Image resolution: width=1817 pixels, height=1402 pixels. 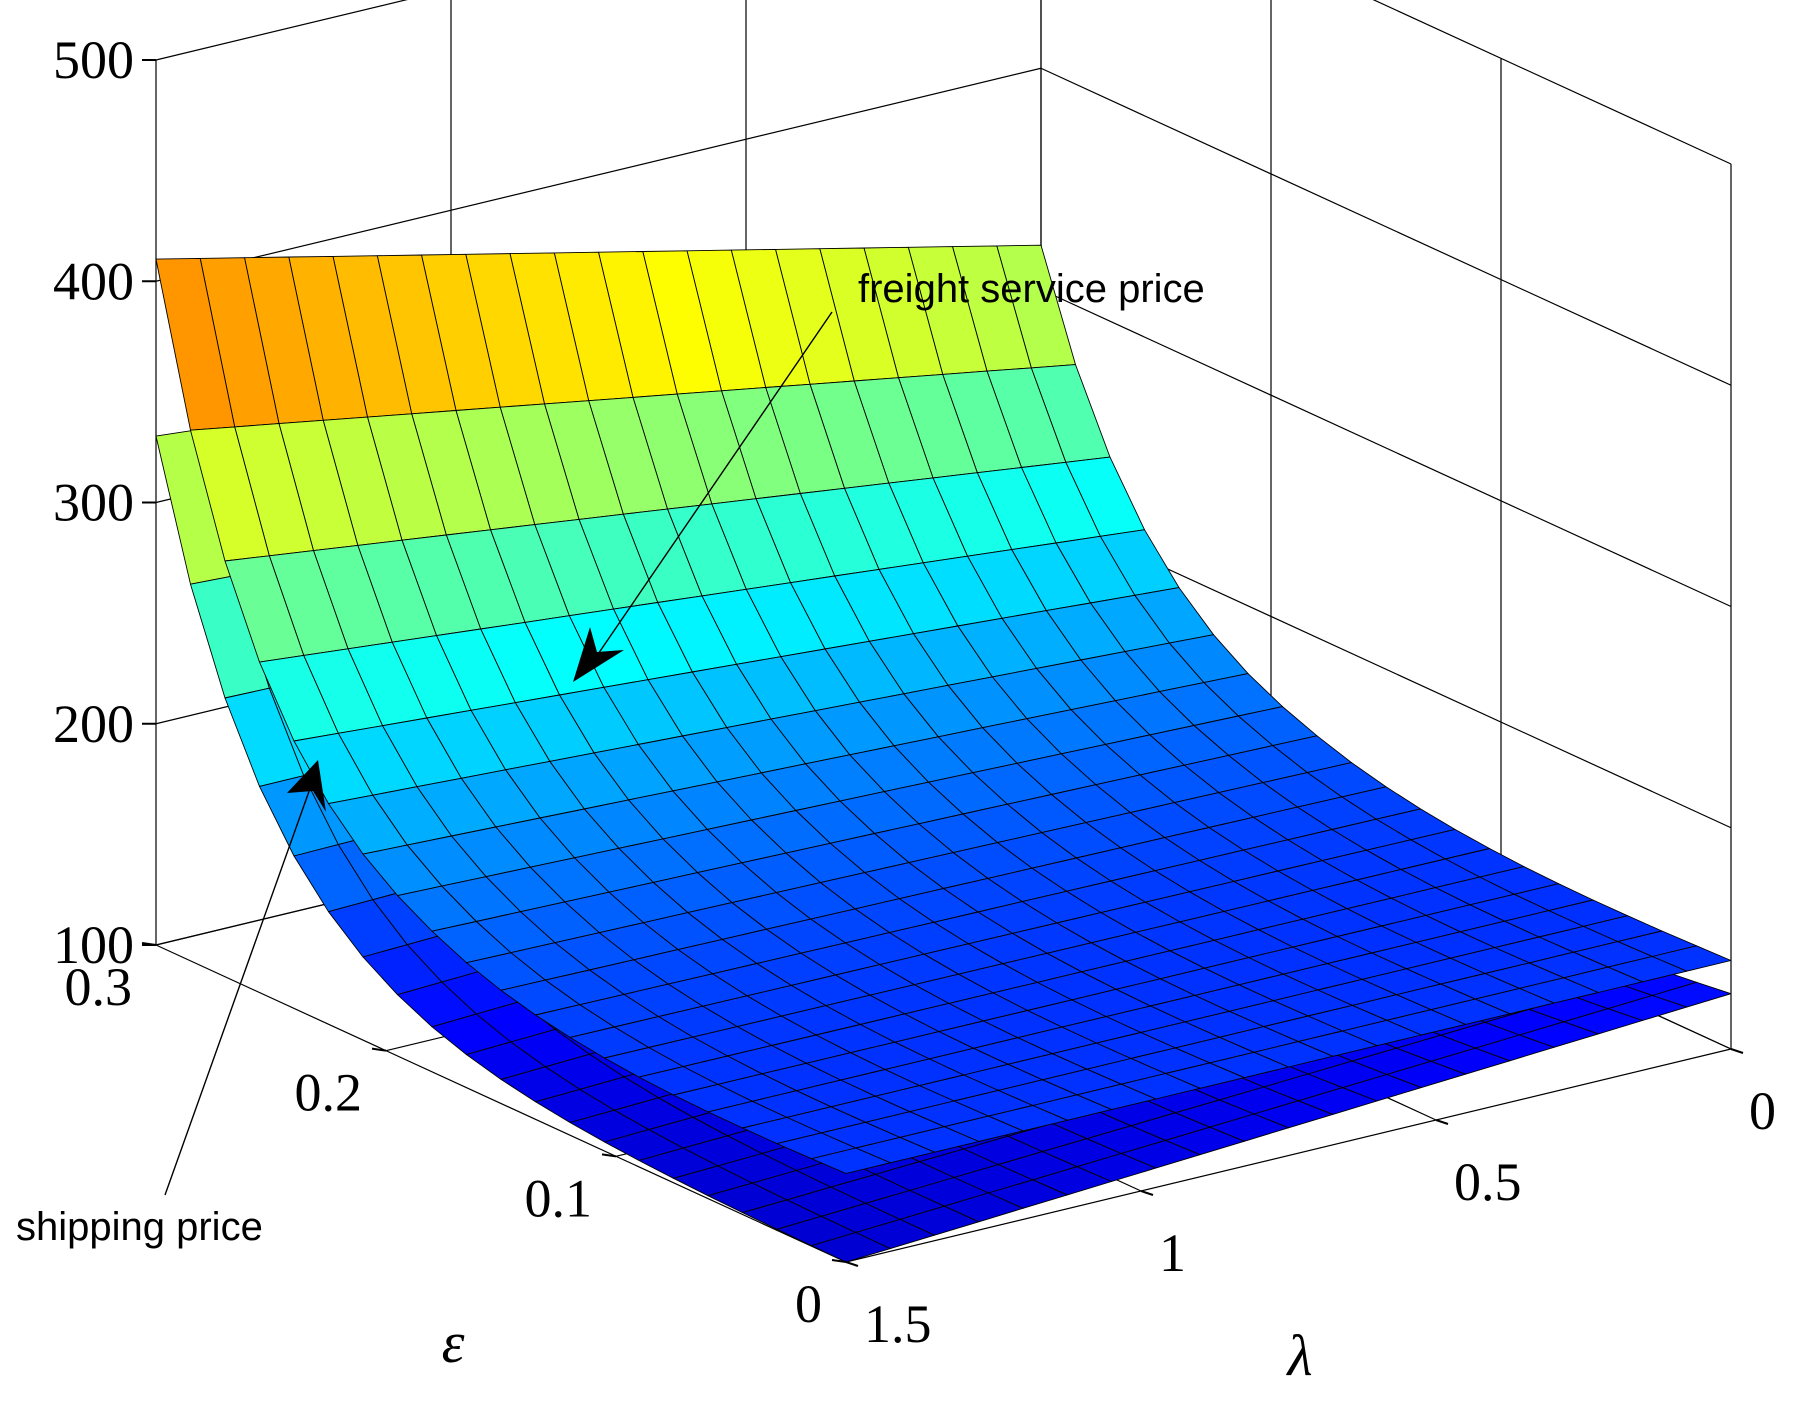 What do you see at coordinates (238, 989) in the screenshot?
I see `annotation-shipping-leader` at bounding box center [238, 989].